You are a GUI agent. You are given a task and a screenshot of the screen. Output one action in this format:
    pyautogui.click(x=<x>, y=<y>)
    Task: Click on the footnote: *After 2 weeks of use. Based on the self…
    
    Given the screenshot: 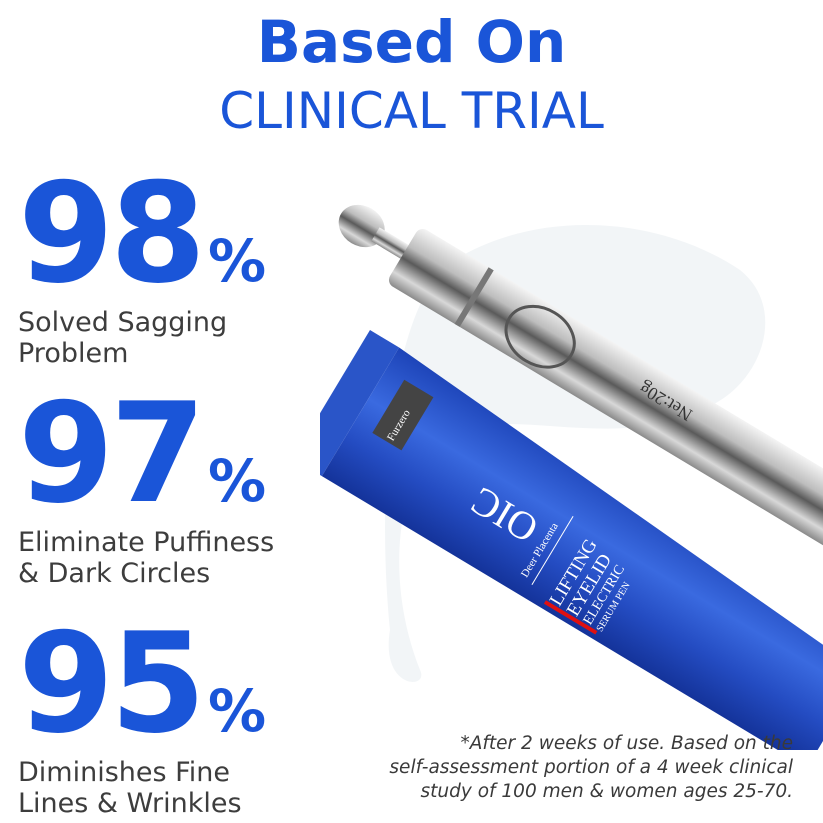 What is the action you would take?
    pyautogui.click(x=568, y=768)
    